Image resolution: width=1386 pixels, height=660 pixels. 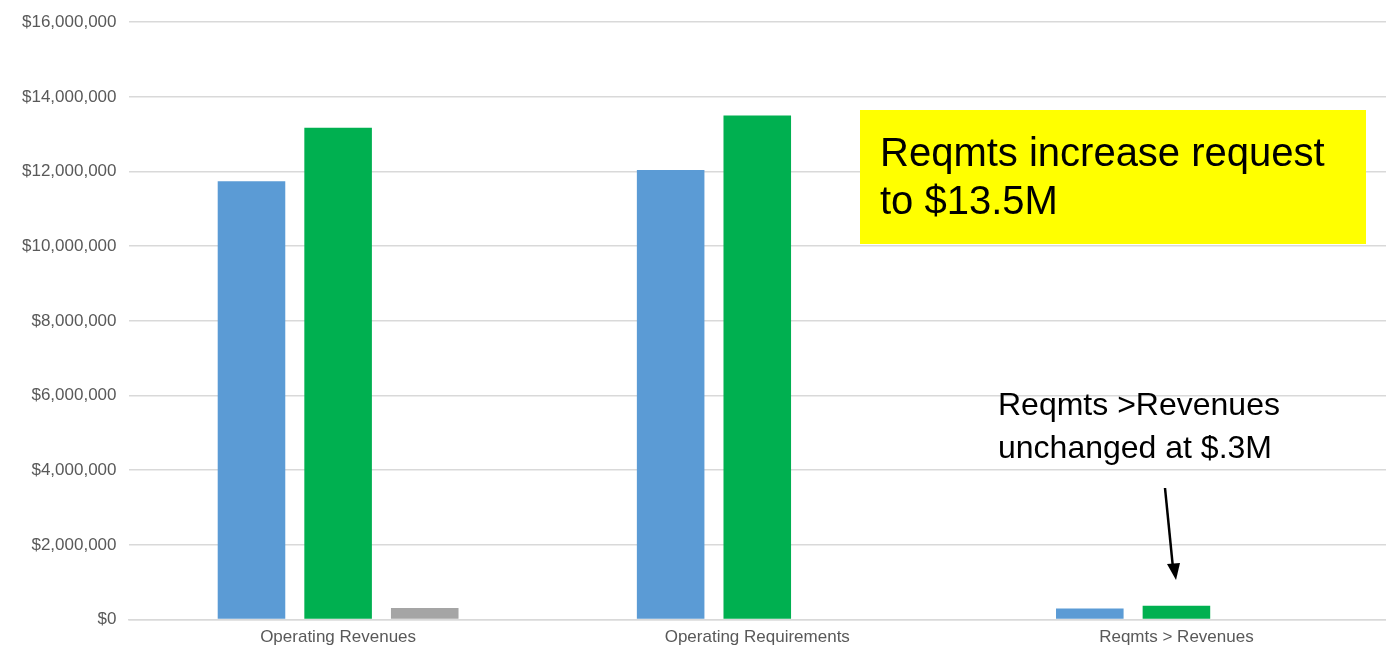 What do you see at coordinates (757, 637) in the screenshot?
I see `x-tick-label: Operating Requirements` at bounding box center [757, 637].